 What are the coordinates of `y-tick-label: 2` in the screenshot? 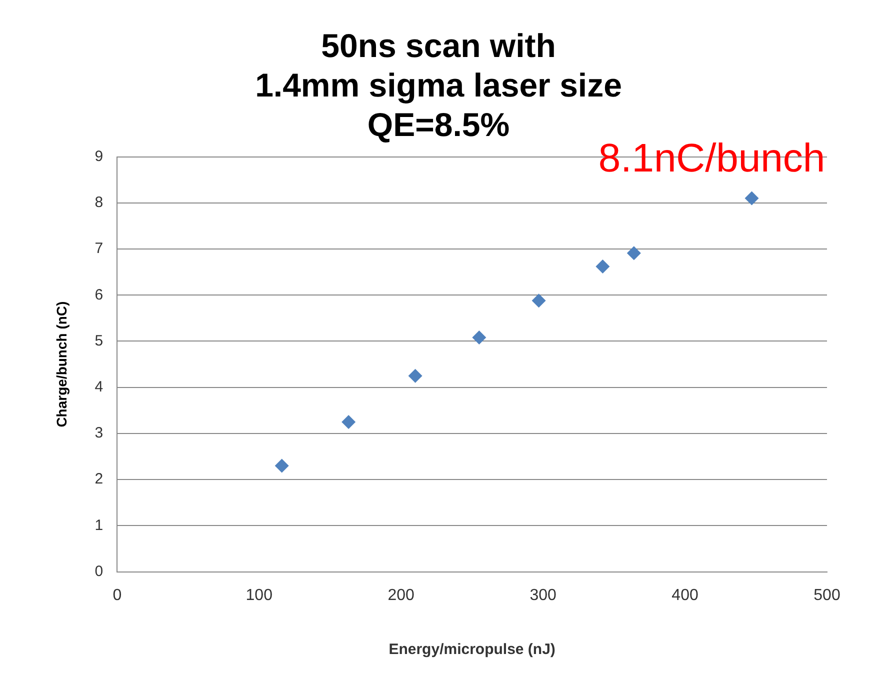 It's located at (99, 479).